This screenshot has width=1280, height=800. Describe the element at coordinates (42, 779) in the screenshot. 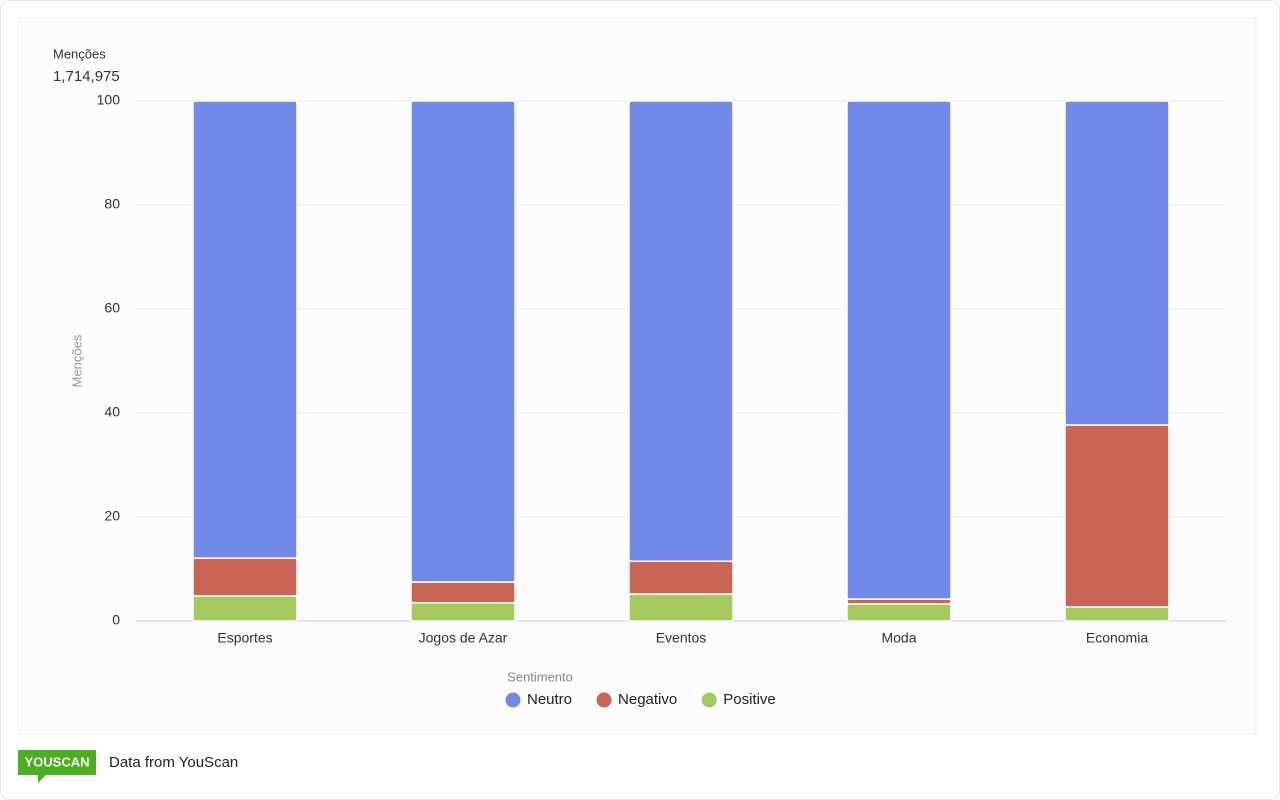

I see `logo-tail` at that location.